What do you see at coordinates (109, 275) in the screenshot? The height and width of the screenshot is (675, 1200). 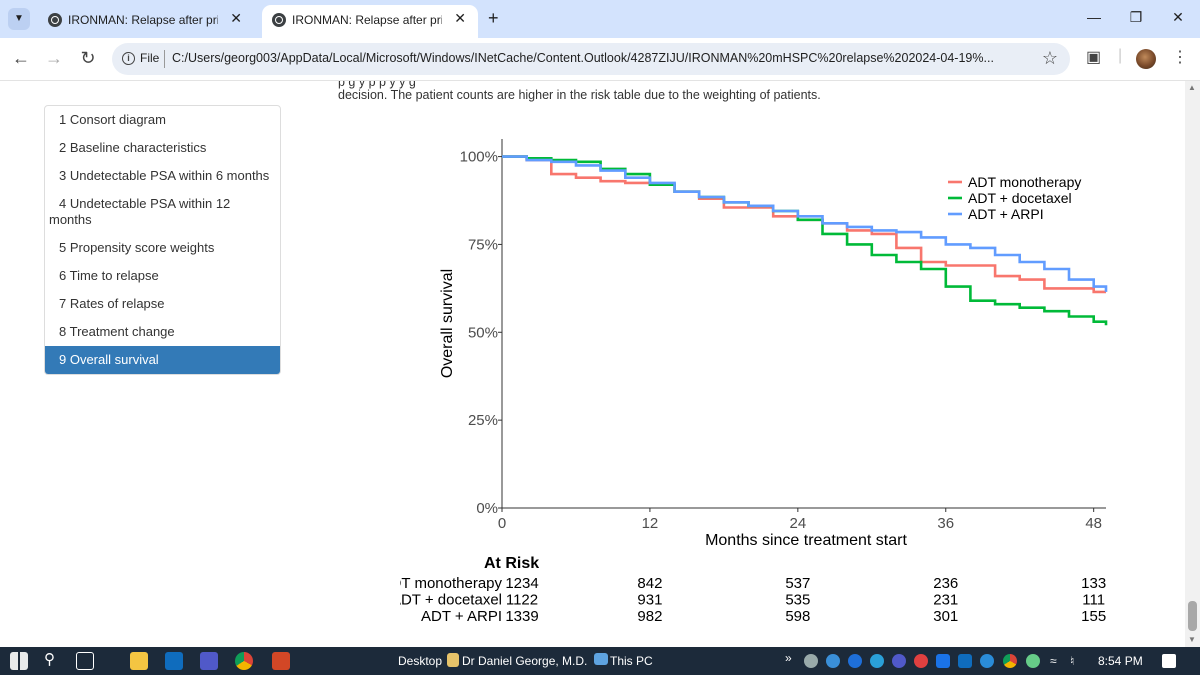 I see `toc-item-time-to-relapse: 6 Time to relapse` at bounding box center [109, 275].